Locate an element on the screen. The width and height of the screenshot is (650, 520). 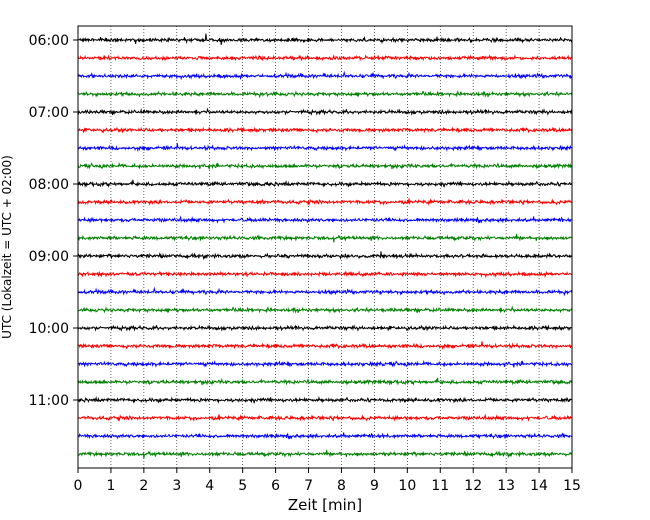
y-tick-label: 06:00 is located at coordinates (49, 41).